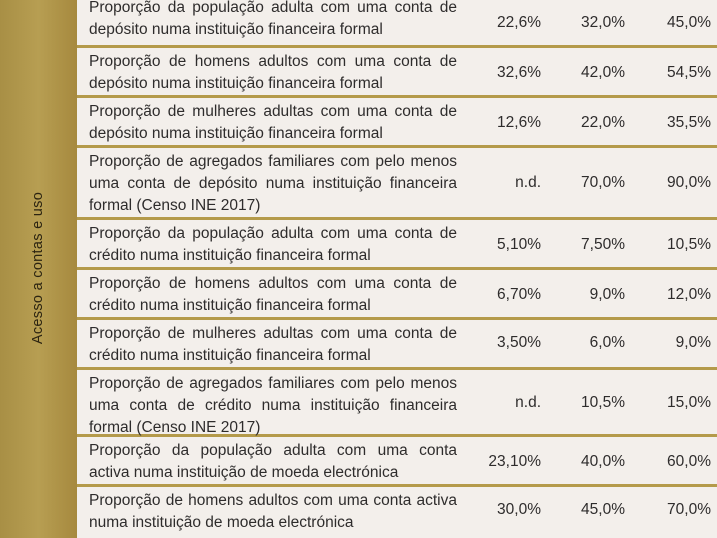 The height and width of the screenshot is (538, 717). What do you see at coordinates (603, 182) in the screenshot?
I see `value-target-mid: 70,0%` at bounding box center [603, 182].